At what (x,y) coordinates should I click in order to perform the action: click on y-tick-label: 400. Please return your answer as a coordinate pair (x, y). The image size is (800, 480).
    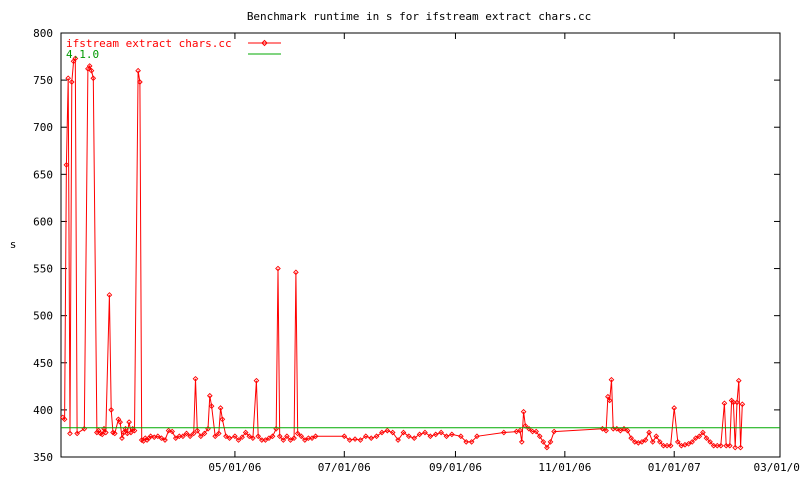
    Looking at the image, I should click on (43, 410).